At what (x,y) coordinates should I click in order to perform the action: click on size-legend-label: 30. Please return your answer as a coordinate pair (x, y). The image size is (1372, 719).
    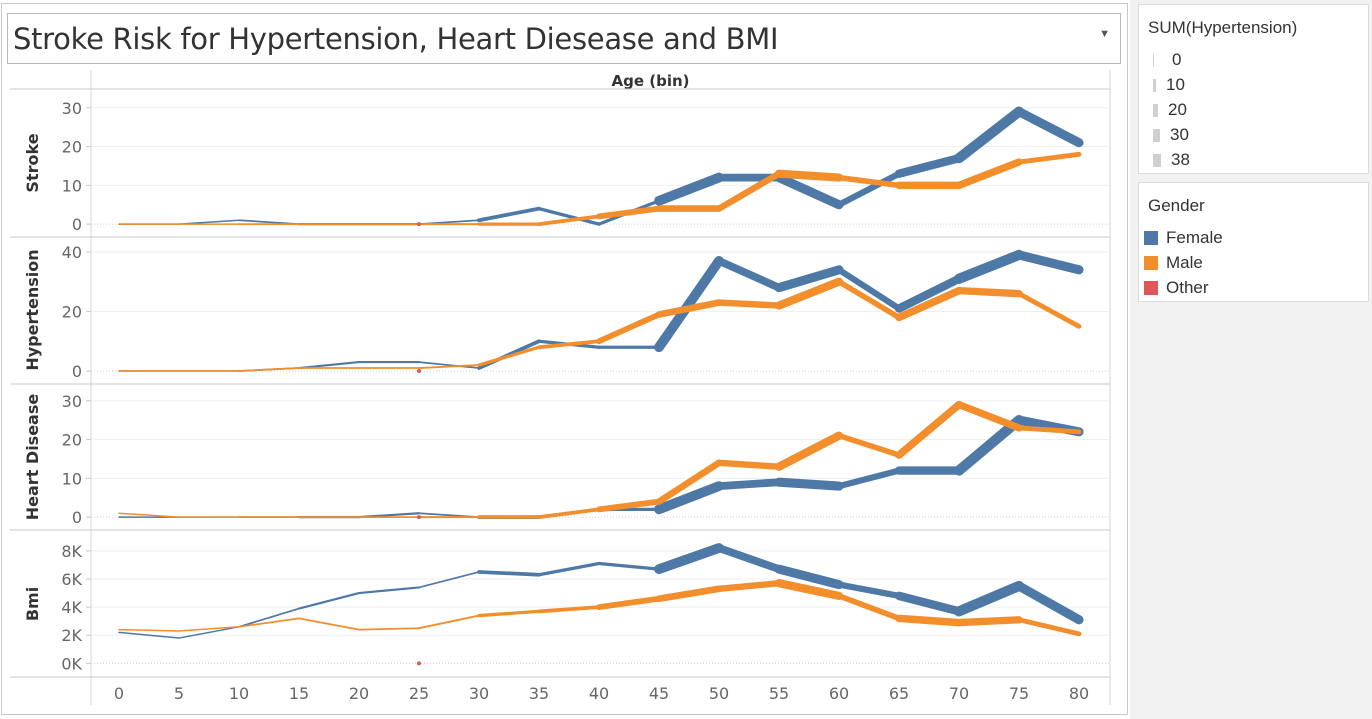
    Looking at the image, I should click on (1179, 134).